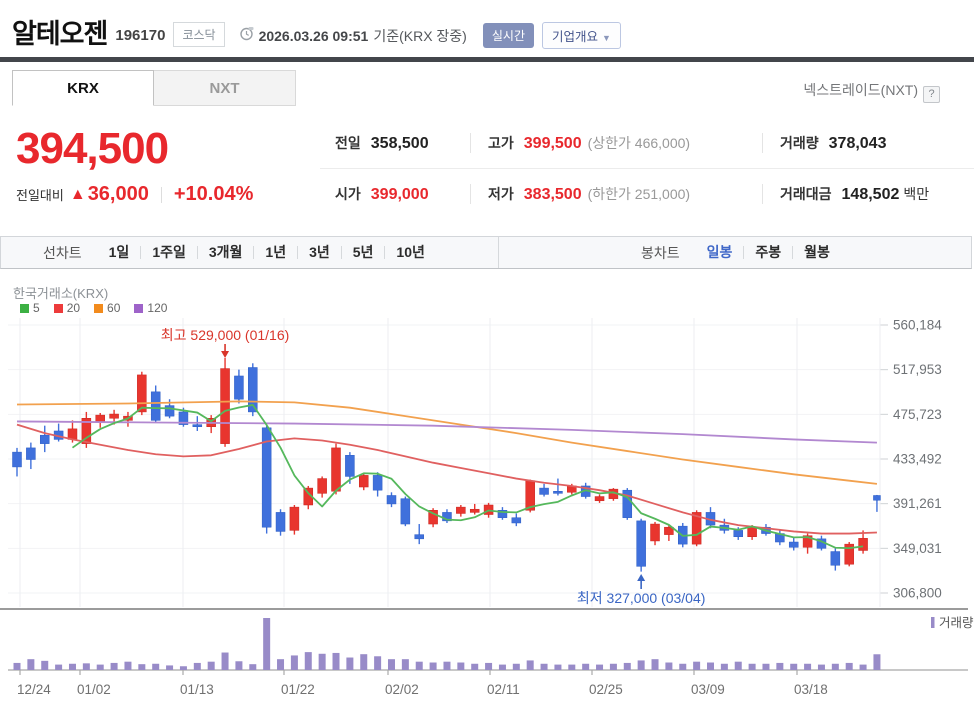  Describe the element at coordinates (616, 194) in the screenshot. I see `quote-cell-low: 저가 383,500 (하한가 251,000)` at that location.